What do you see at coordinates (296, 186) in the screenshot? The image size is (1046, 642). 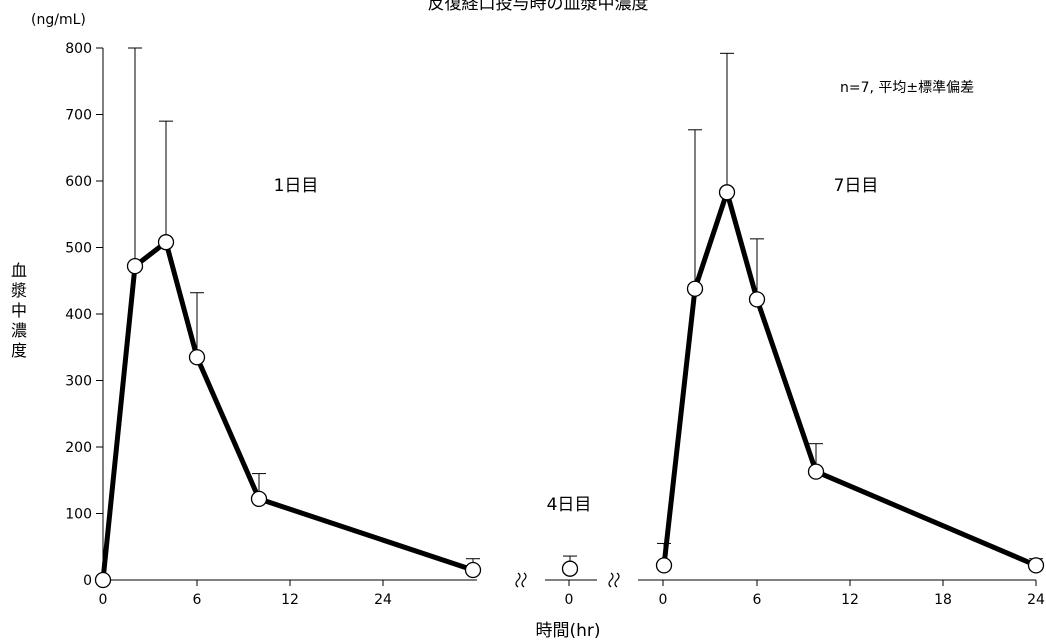 I see `segment-label: 1日目` at bounding box center [296, 186].